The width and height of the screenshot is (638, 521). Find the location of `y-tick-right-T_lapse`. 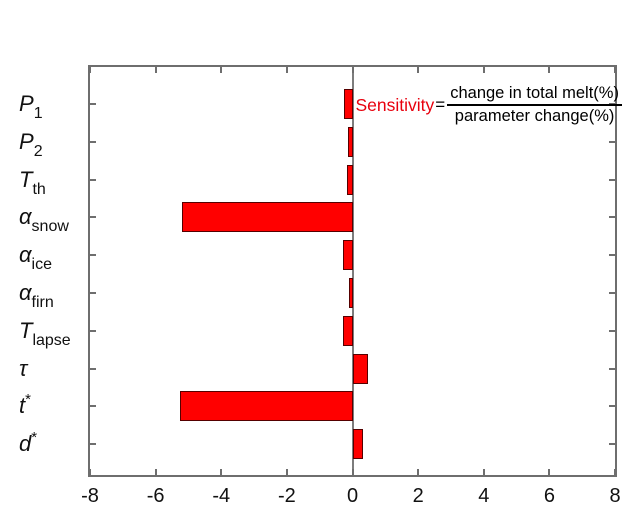

y-tick-right-T_lapse is located at coordinates (612, 330).